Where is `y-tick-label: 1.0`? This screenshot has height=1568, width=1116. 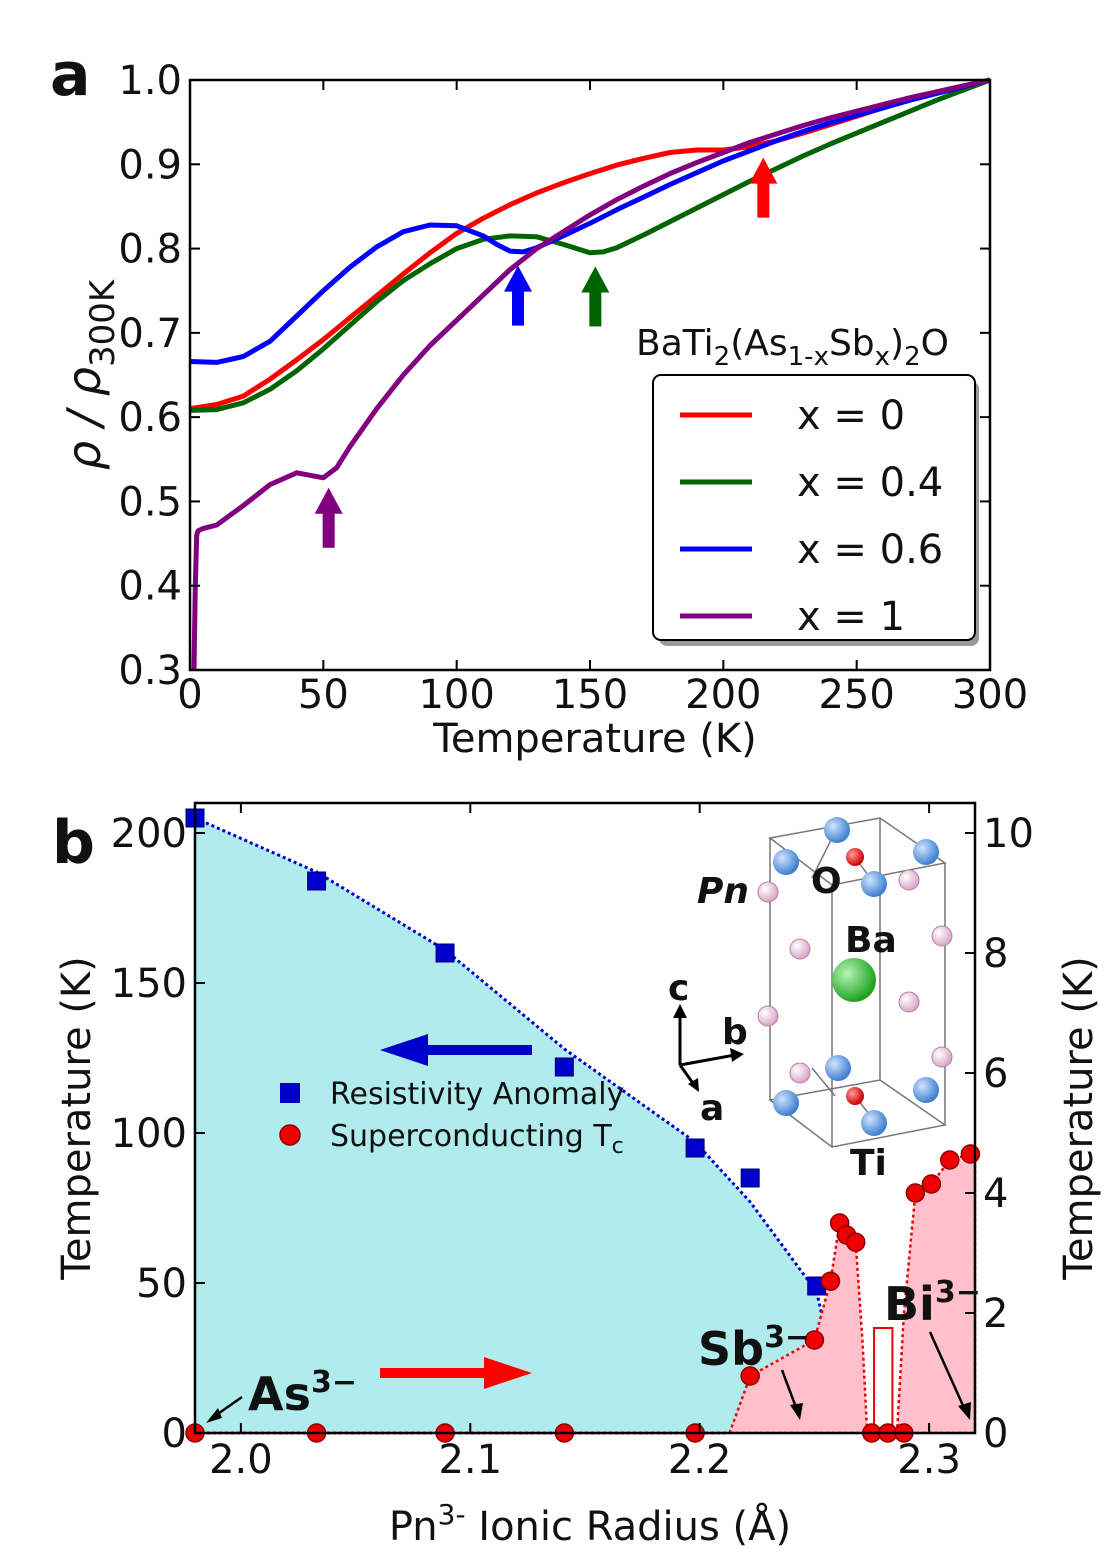 y-tick-label: 1.0 is located at coordinates (150, 81).